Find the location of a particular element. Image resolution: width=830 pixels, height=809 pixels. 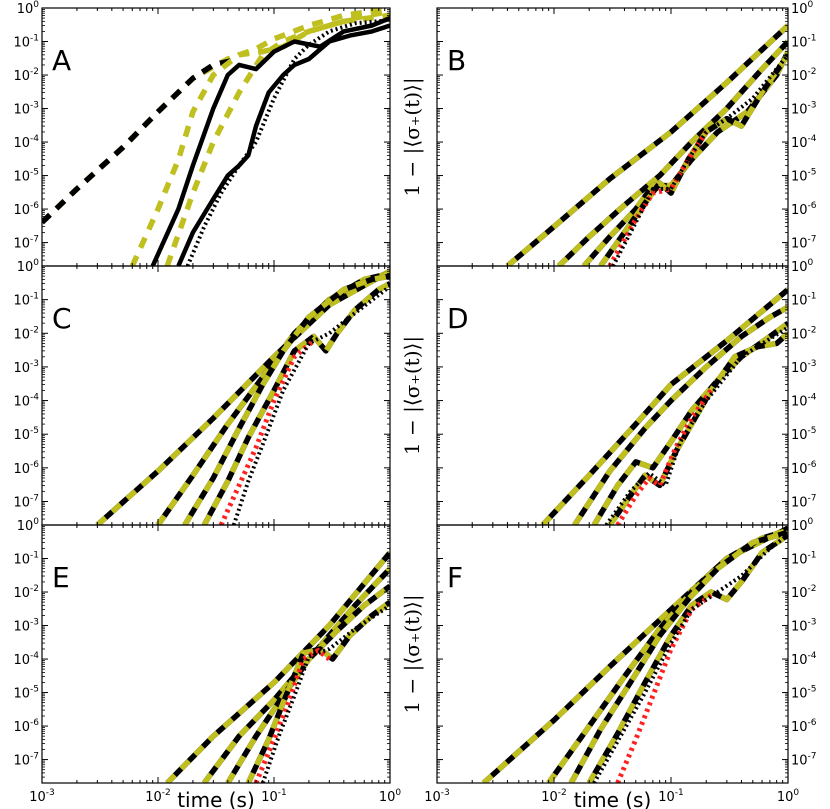

panel-letter: C is located at coordinates (62, 318).